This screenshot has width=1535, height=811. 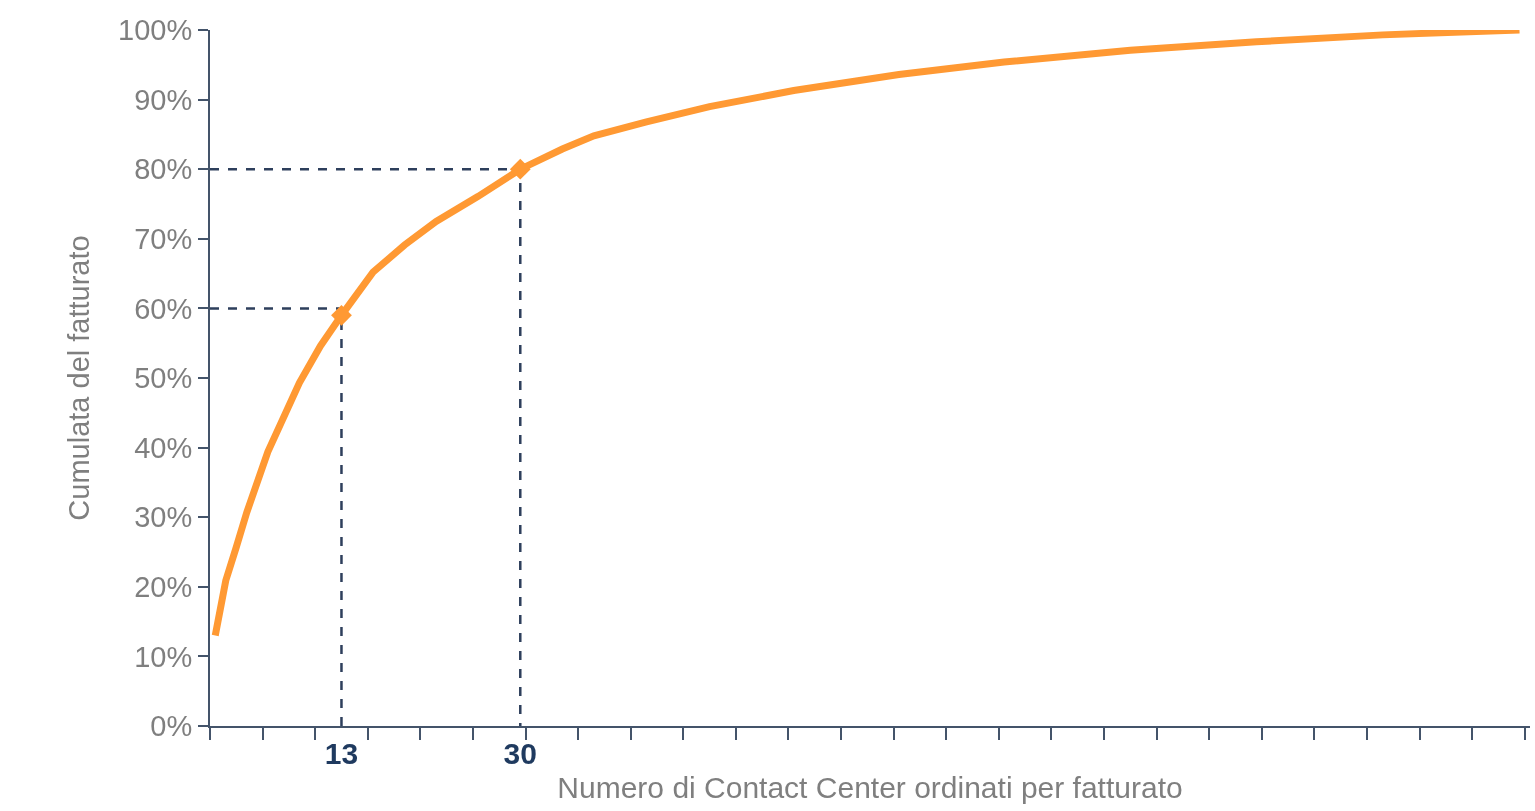 What do you see at coordinates (171, 726) in the screenshot?
I see `y-tick-label: 0%` at bounding box center [171, 726].